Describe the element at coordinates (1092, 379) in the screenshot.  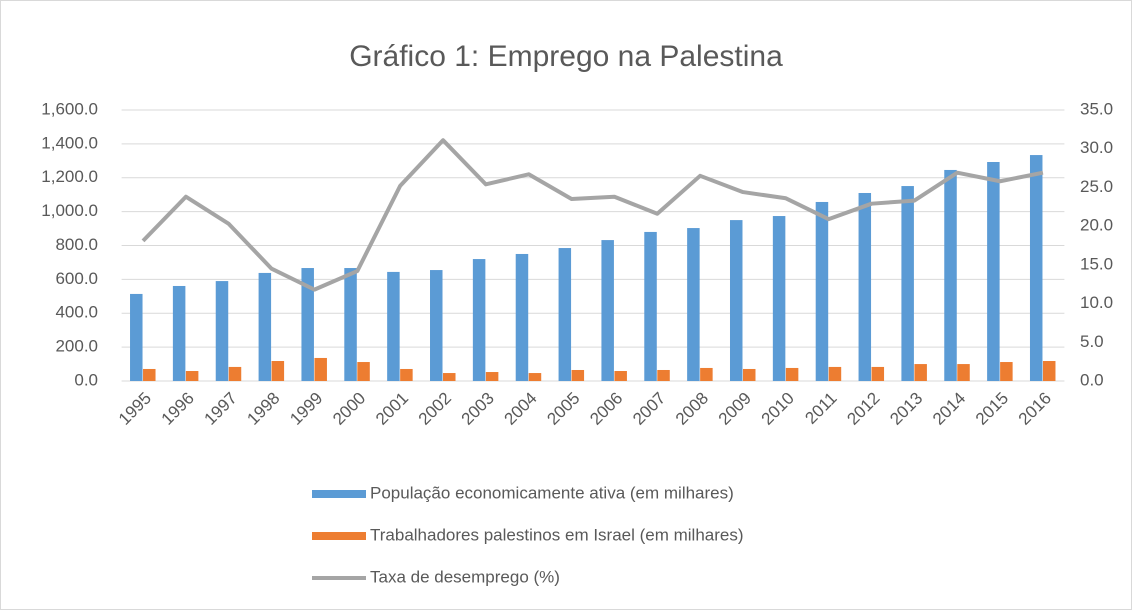
I see `y2-tick-label: 0.0` at that location.